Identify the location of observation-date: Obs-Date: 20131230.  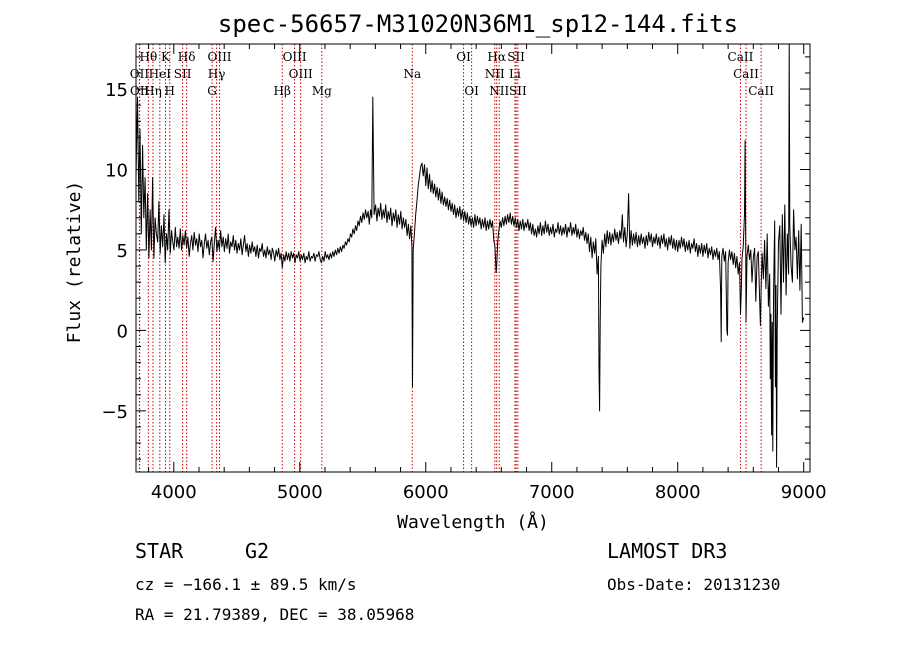
(693, 584).